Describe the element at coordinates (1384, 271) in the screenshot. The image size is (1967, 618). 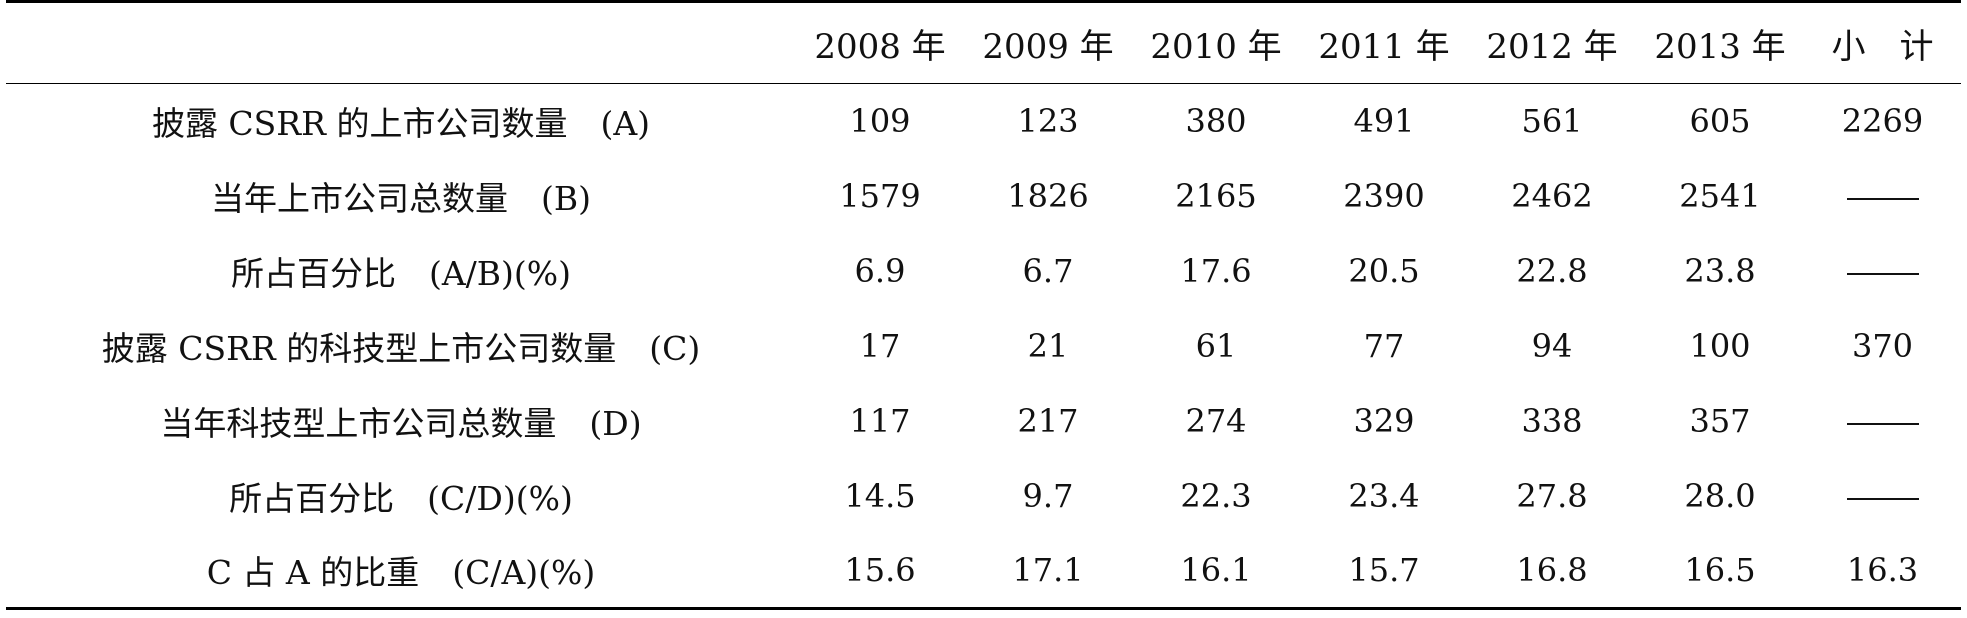
I see `value-cell: 20.5` at that location.